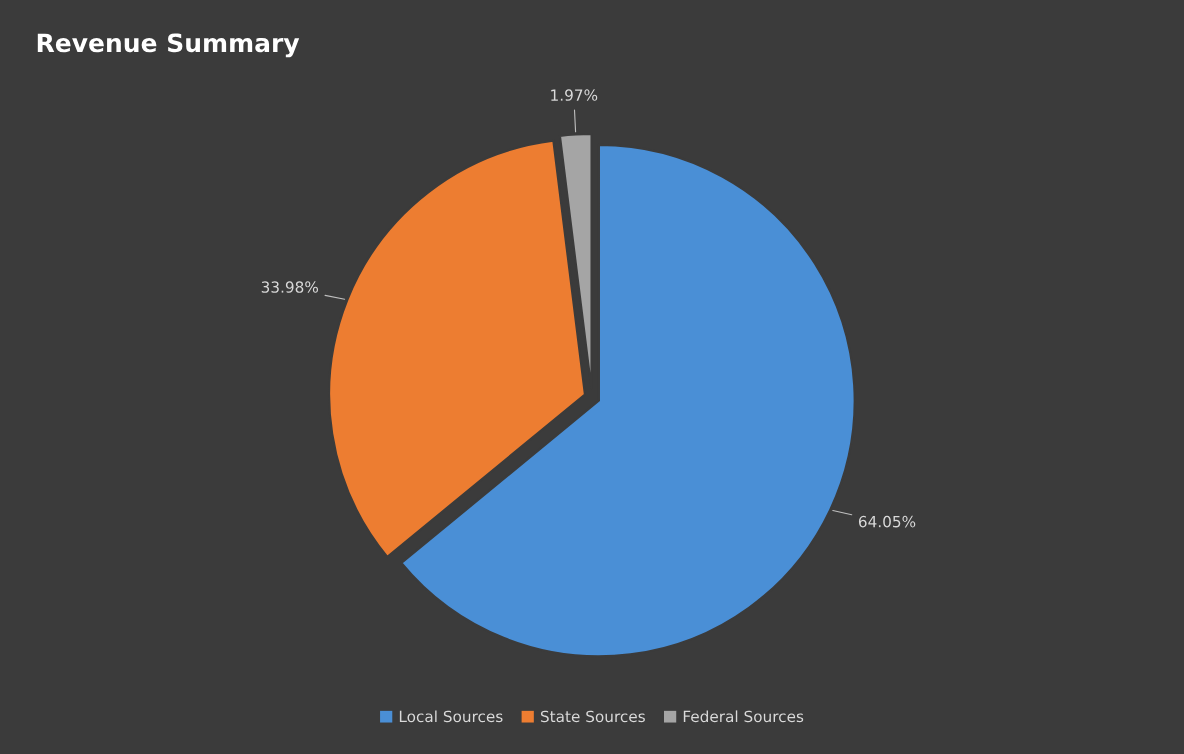 The image size is (1184, 754). Describe the element at coordinates (743, 716) in the screenshot. I see `legend-label: Federal Sources` at that location.